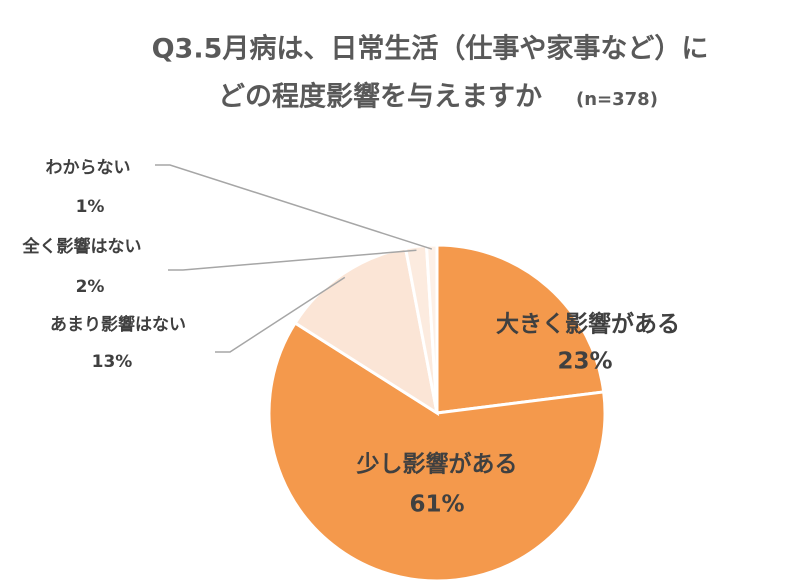  What do you see at coordinates (584, 362) in the screenshot?
I see `value-label: 23%` at bounding box center [584, 362].